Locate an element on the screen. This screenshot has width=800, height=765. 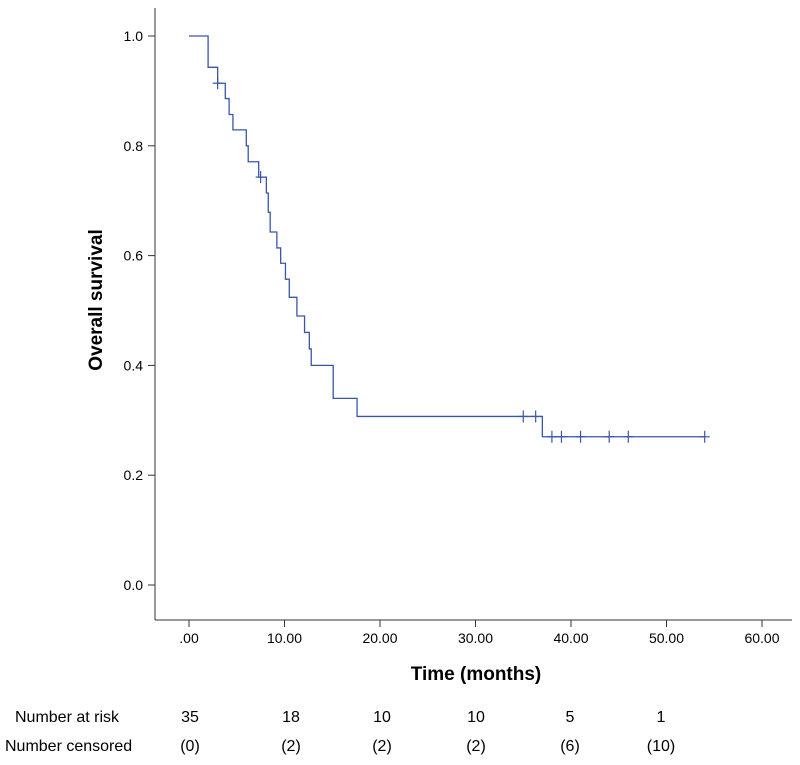
risk-at-risk-value: 1 is located at coordinates (661, 717).